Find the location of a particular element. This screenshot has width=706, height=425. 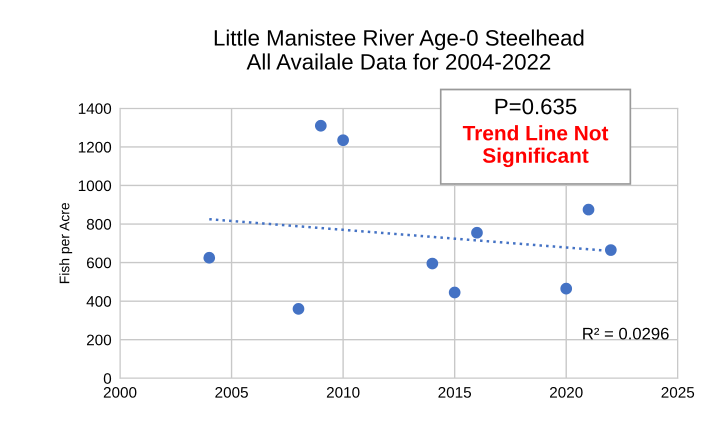

y-tick-label: 1000 is located at coordinates (95, 186).